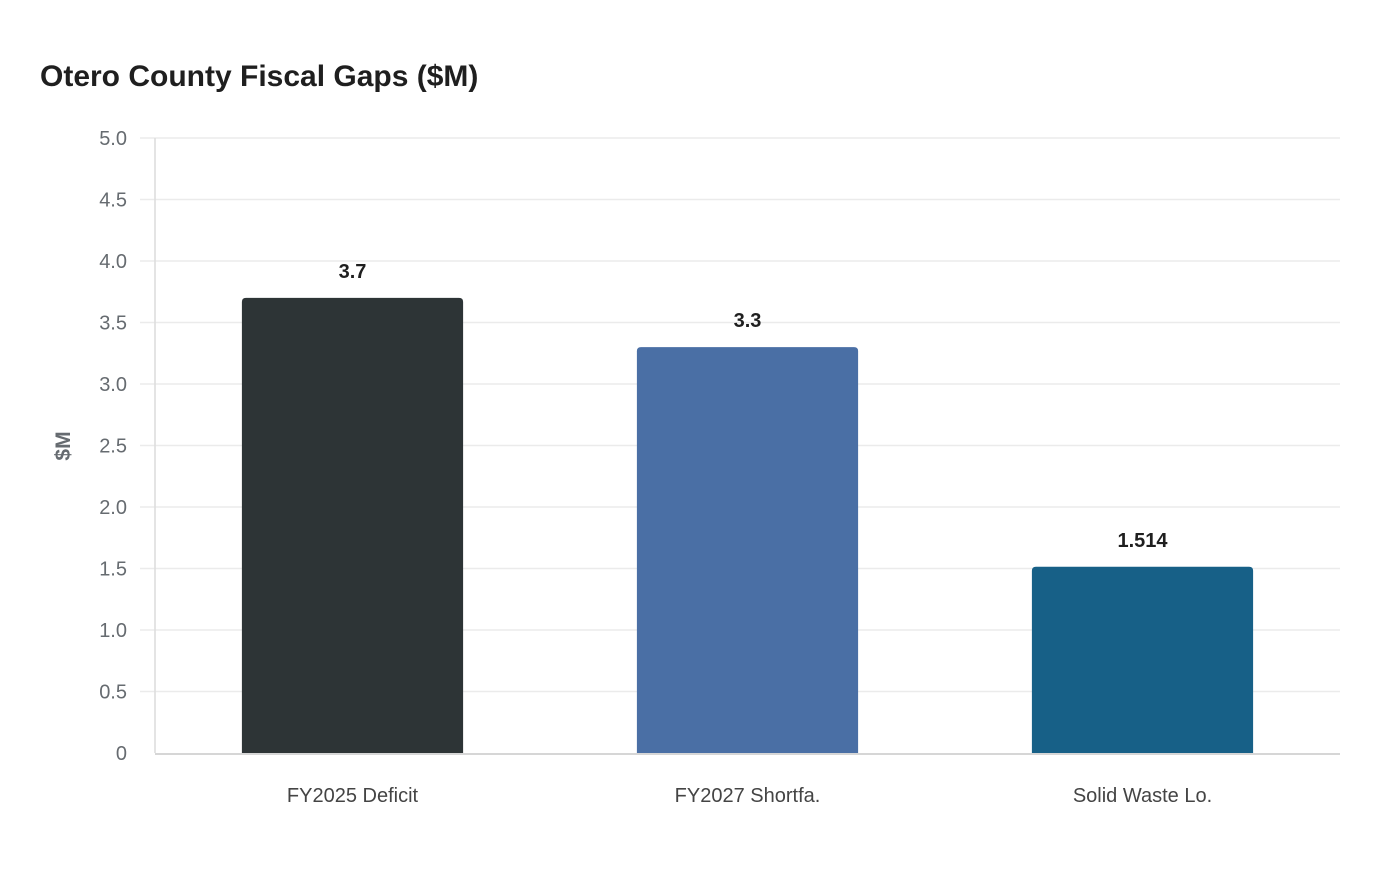  I want to click on y-axis-label: $M, so click(63, 445).